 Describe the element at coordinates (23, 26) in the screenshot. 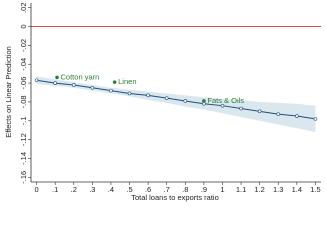

I see `y-tick-label: 0` at that location.